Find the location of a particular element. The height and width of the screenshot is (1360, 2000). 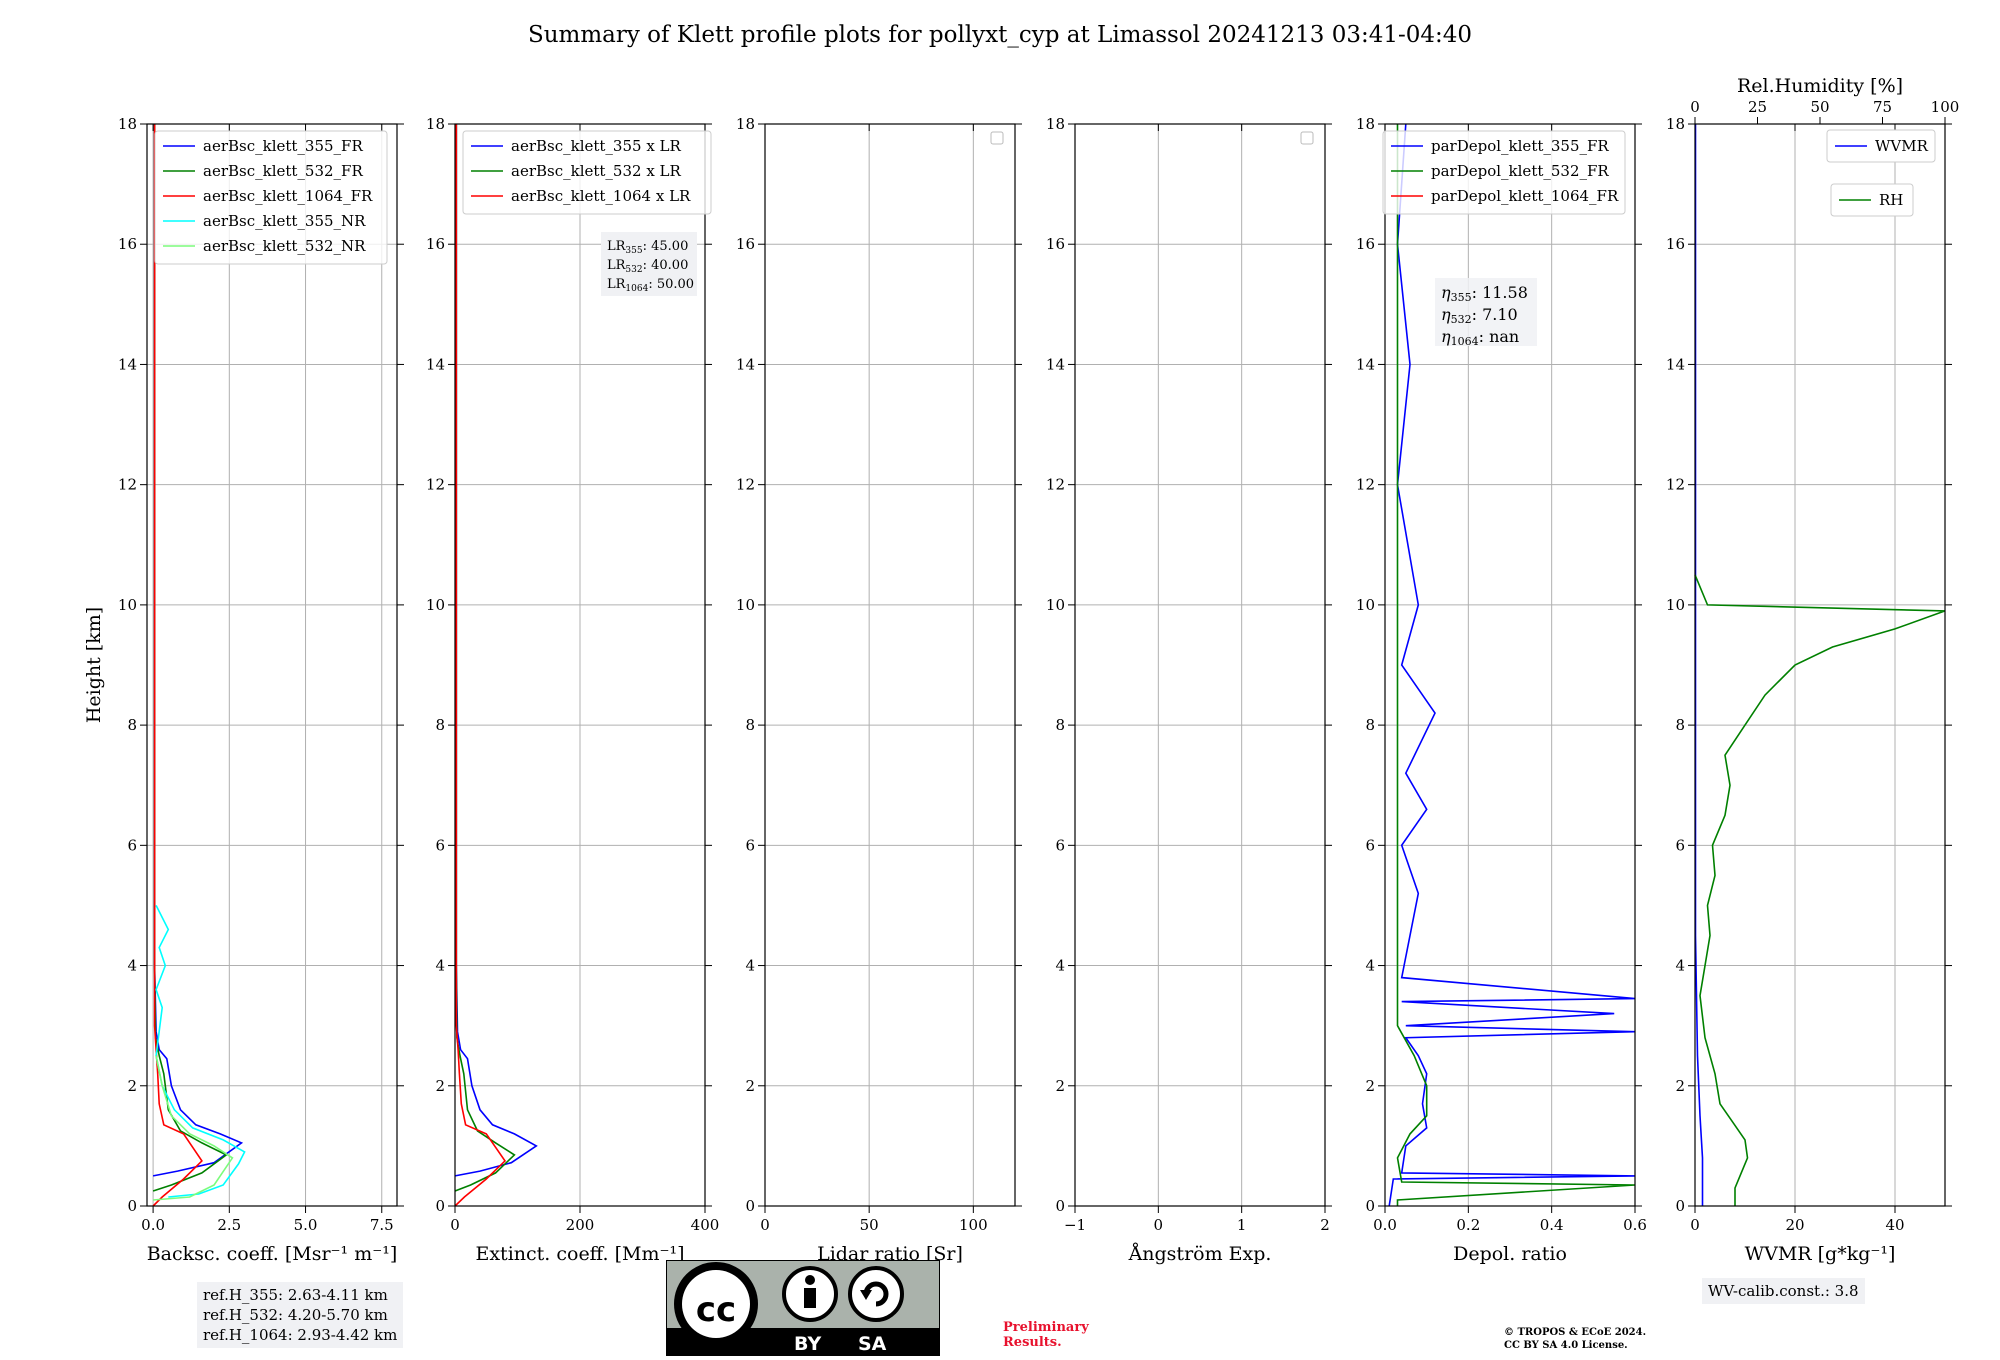

series-parDepol_klett_355_FR is located at coordinates (1512, 665).